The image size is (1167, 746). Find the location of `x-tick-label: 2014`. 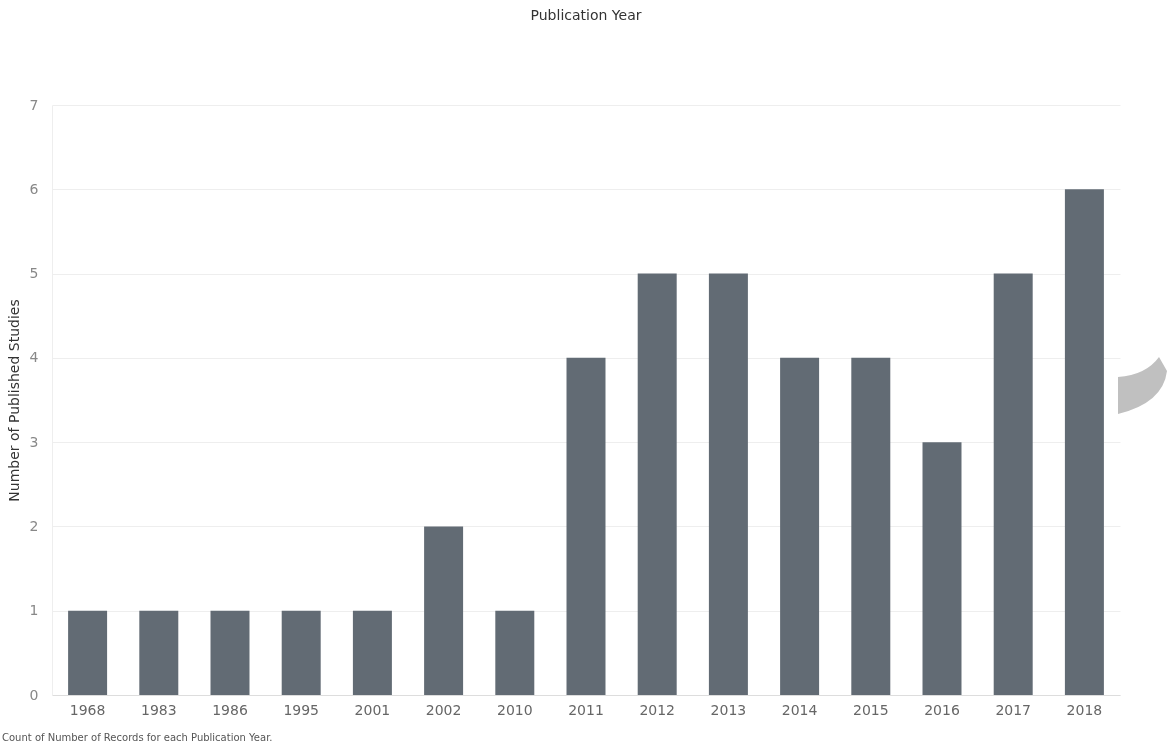

x-tick-label: 2014 is located at coordinates (799, 709).